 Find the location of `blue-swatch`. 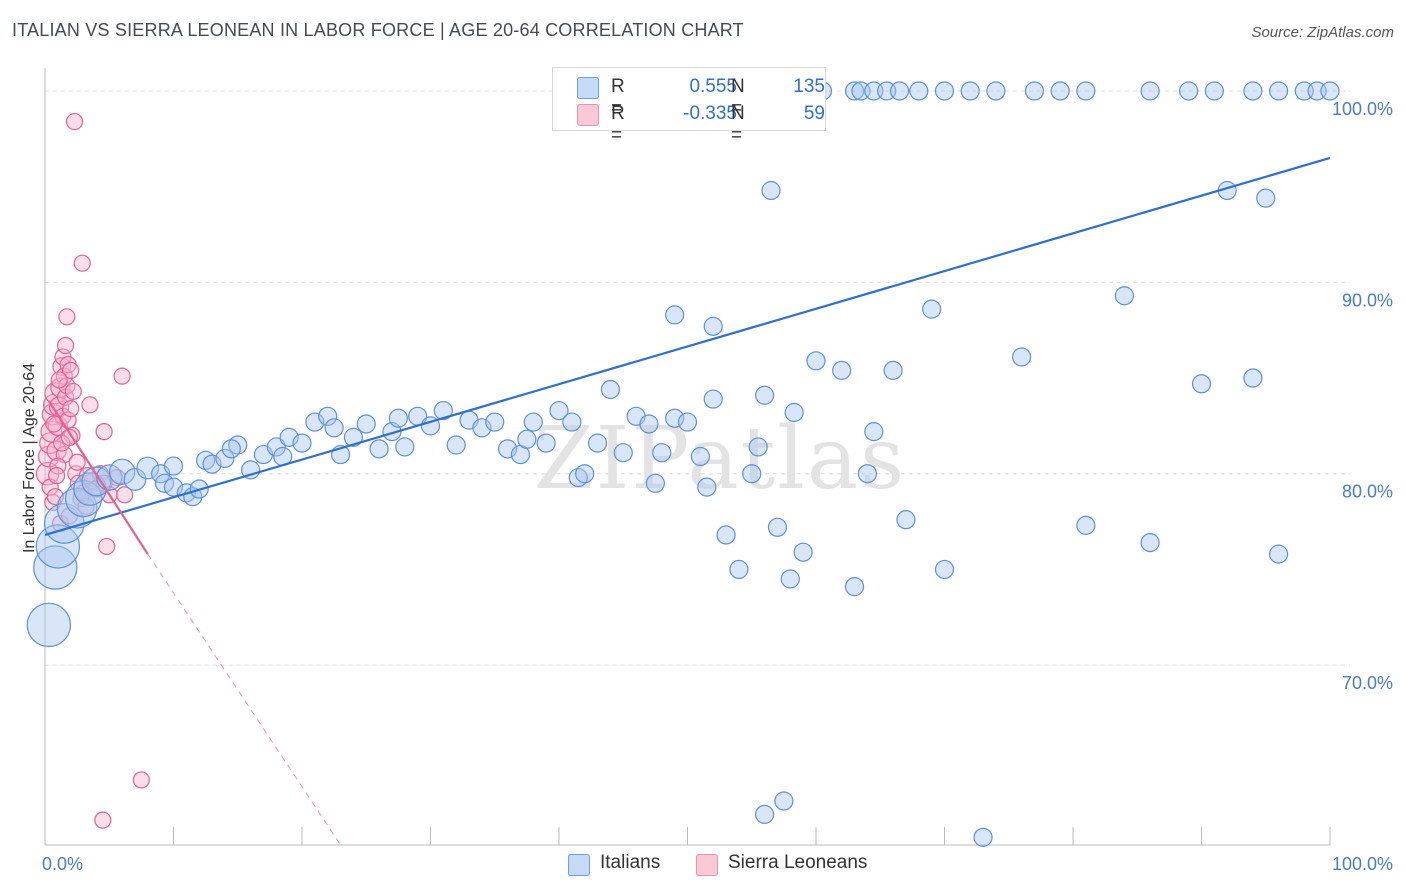

blue-swatch is located at coordinates (588, 88).